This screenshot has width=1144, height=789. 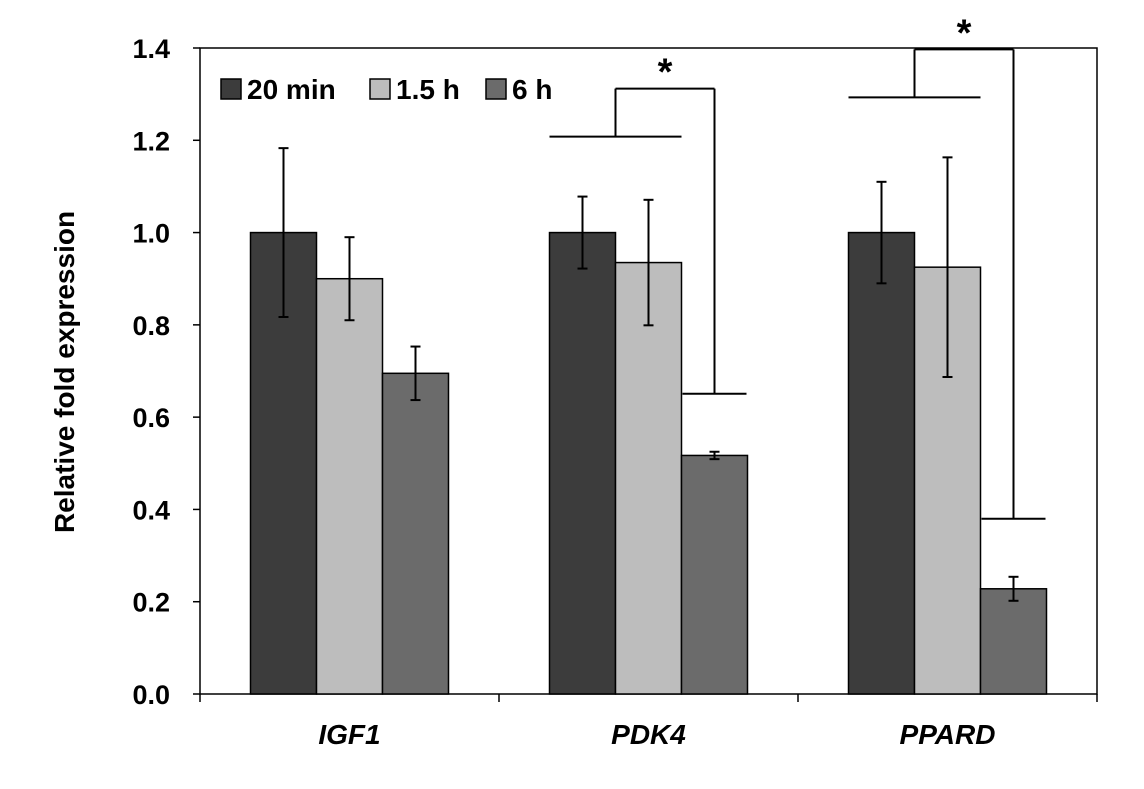 What do you see at coordinates (151, 510) in the screenshot?
I see `y-tick-label: 0.4` at bounding box center [151, 510].